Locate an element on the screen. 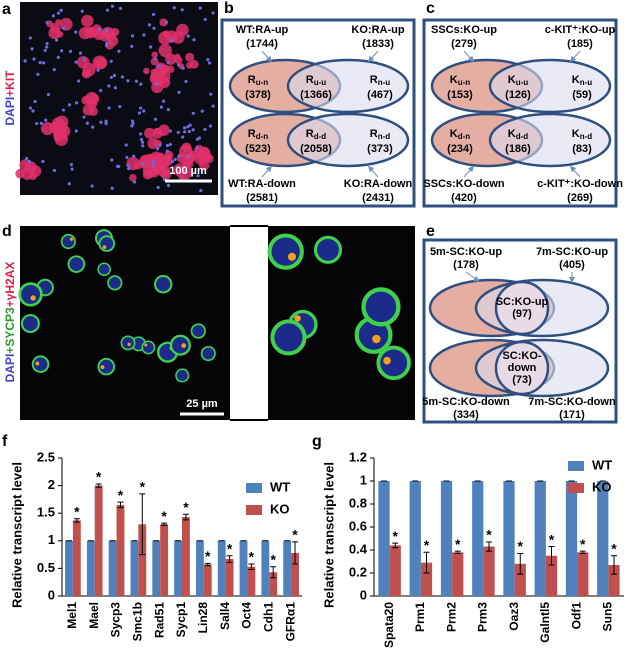 Image resolution: width=631 pixels, height=650 pixels. stain-part: +KIT is located at coordinates (10, 83).